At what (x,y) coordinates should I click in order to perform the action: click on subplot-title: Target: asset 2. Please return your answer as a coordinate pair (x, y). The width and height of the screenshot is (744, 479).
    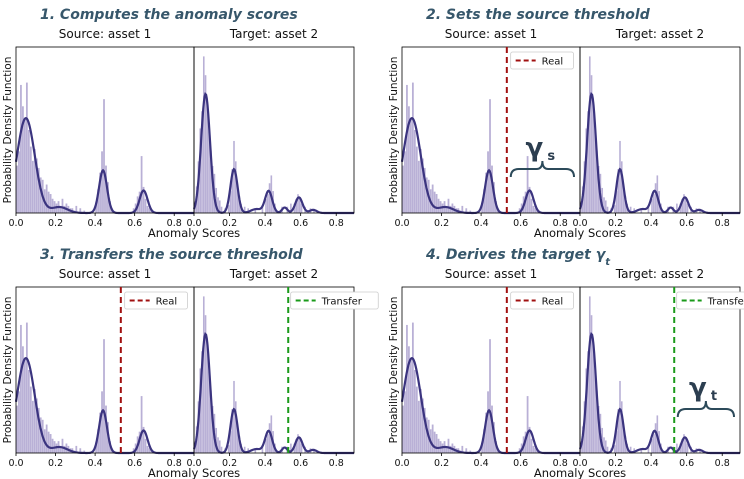
    Looking at the image, I should click on (659, 34).